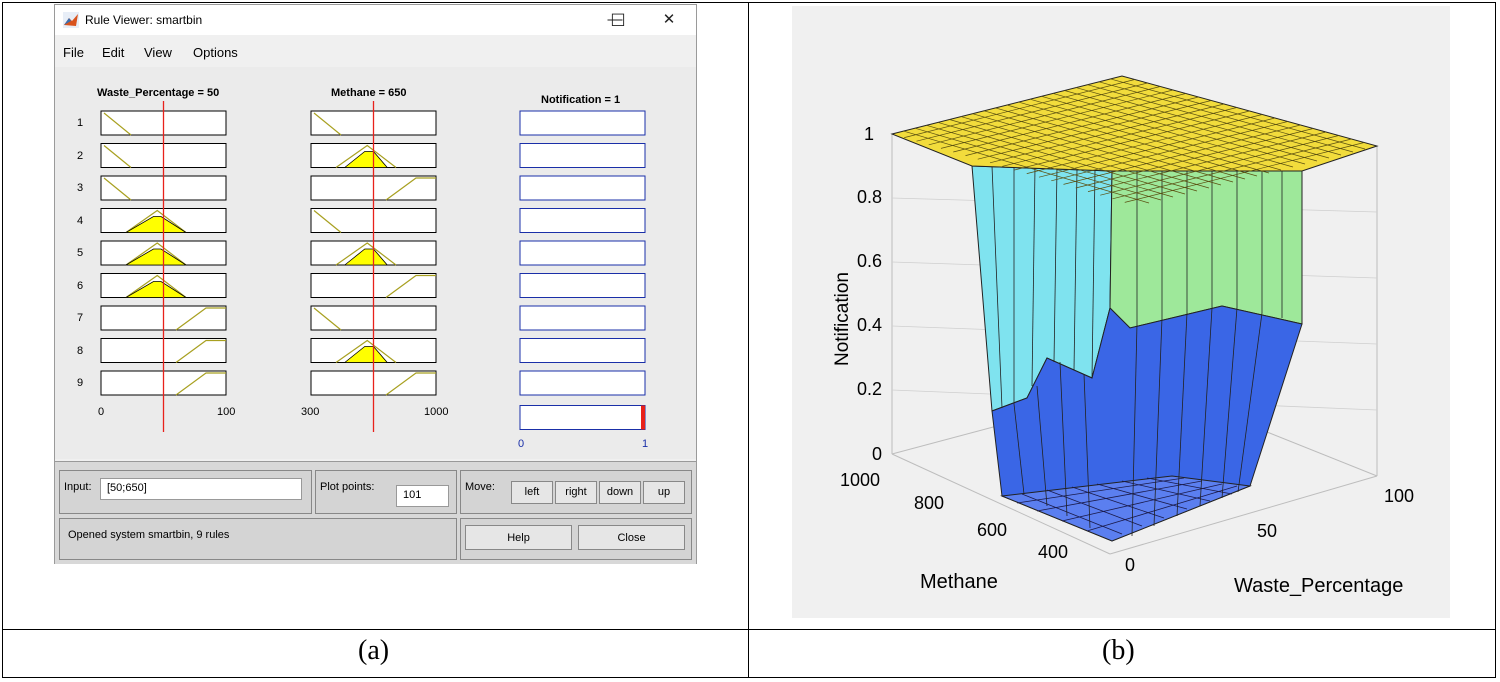  What do you see at coordinates (582, 417) in the screenshot?
I see `aggregate-output-box` at bounding box center [582, 417].